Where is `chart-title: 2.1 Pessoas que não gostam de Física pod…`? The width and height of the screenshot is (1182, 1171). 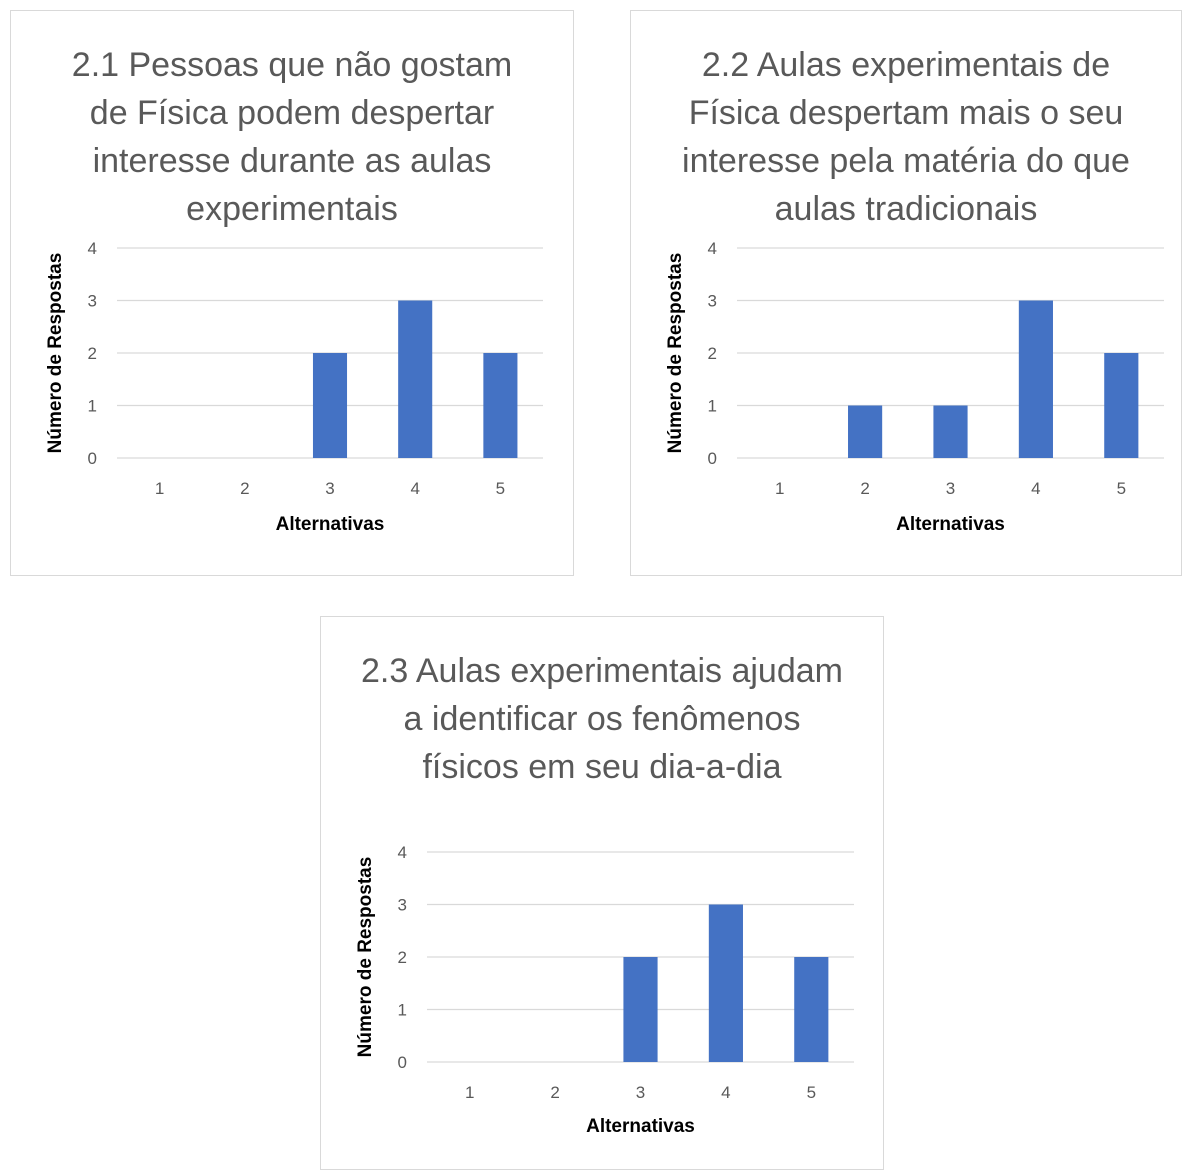
chart-title: 2.1 Pessoas que não gostam de Física pod… is located at coordinates (292, 137).